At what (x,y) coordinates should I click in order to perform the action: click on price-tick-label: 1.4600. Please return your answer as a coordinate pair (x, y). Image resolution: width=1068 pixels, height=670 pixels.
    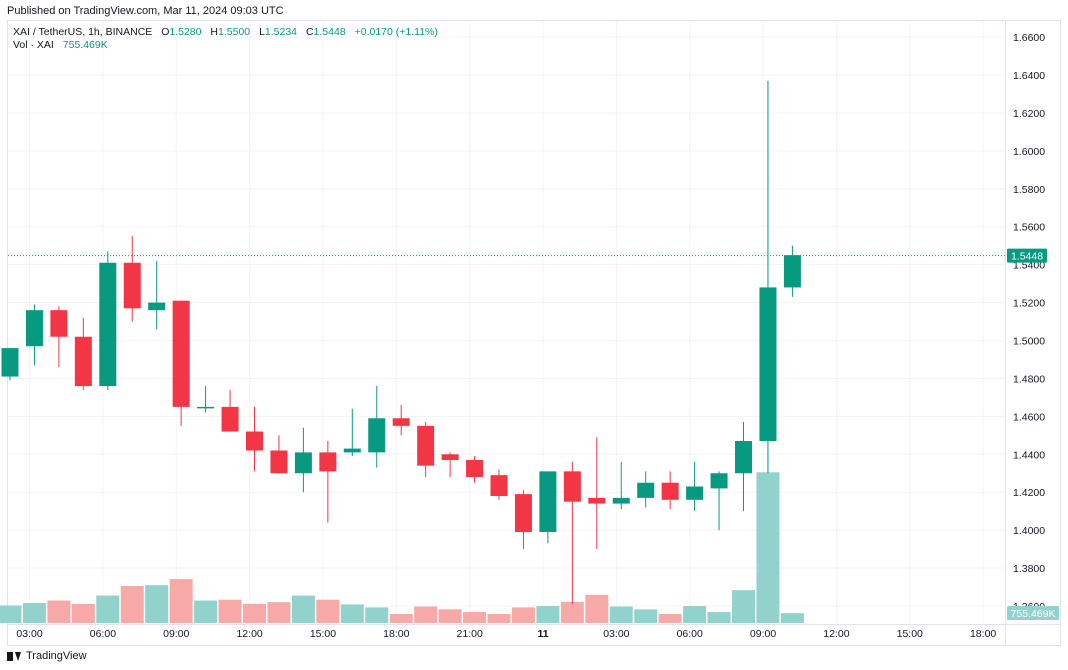
    Looking at the image, I should click on (1029, 417).